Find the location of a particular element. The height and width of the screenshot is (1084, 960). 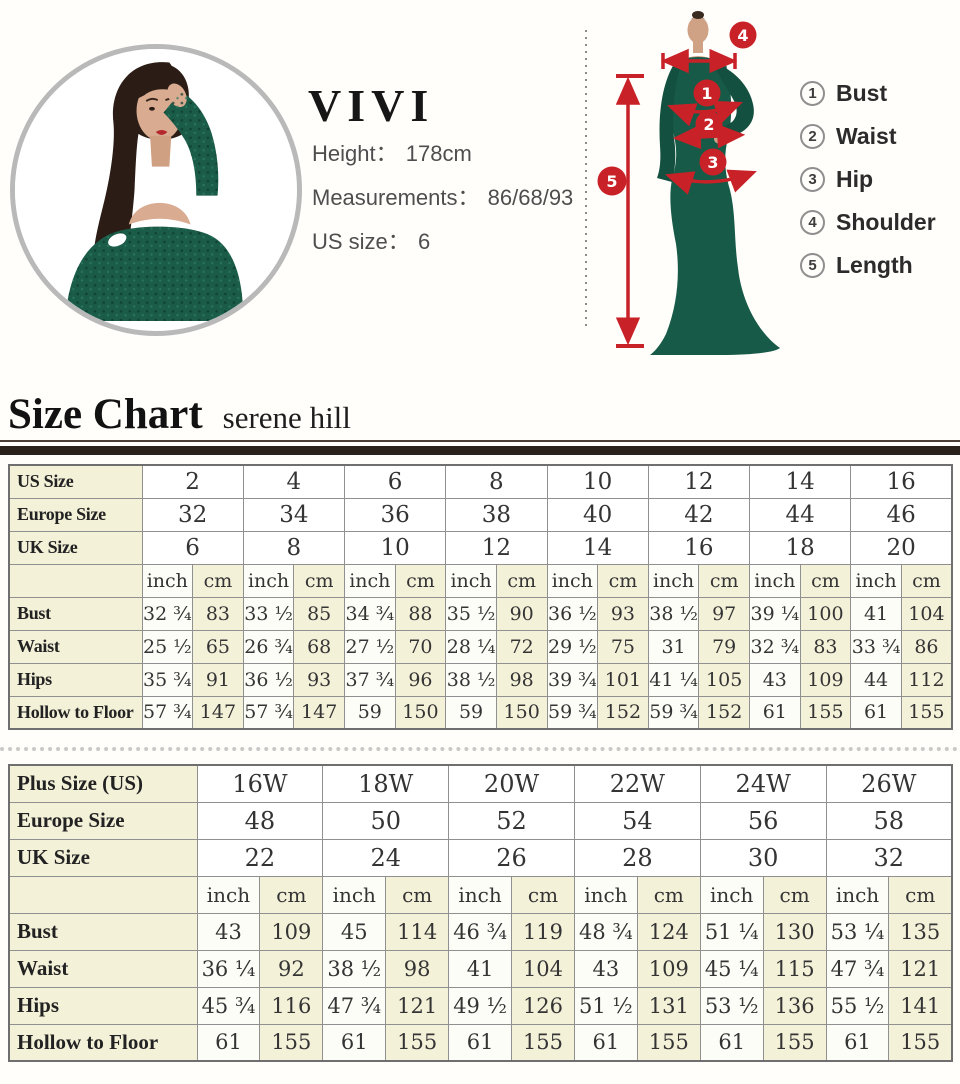

legend-item: 5 Length is located at coordinates (868, 265).